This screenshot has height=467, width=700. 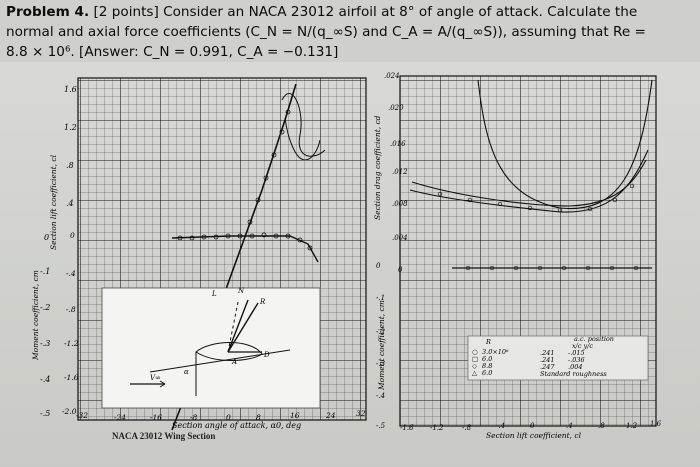 What do you see at coordinates (378, 266) in the screenshot?
I see `right-moment-tick: 0` at bounding box center [378, 266].